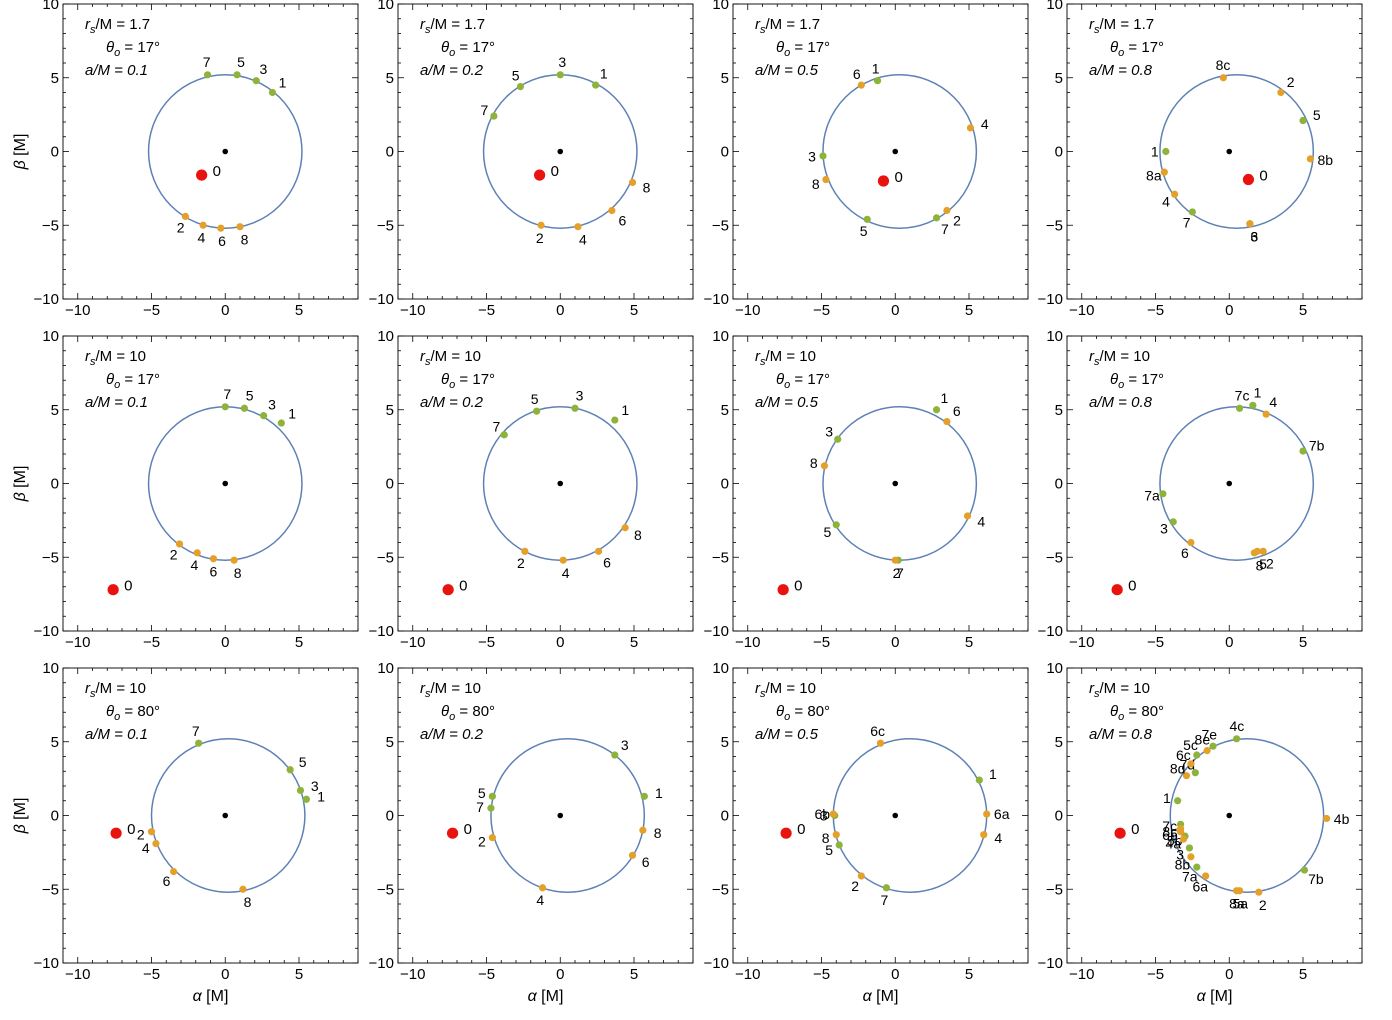 Image resolution: width=1392 pixels, height=1020 pixels. What do you see at coordinates (133, 381) in the screenshot?
I see `annotation-line: θo = 17°` at bounding box center [133, 381].